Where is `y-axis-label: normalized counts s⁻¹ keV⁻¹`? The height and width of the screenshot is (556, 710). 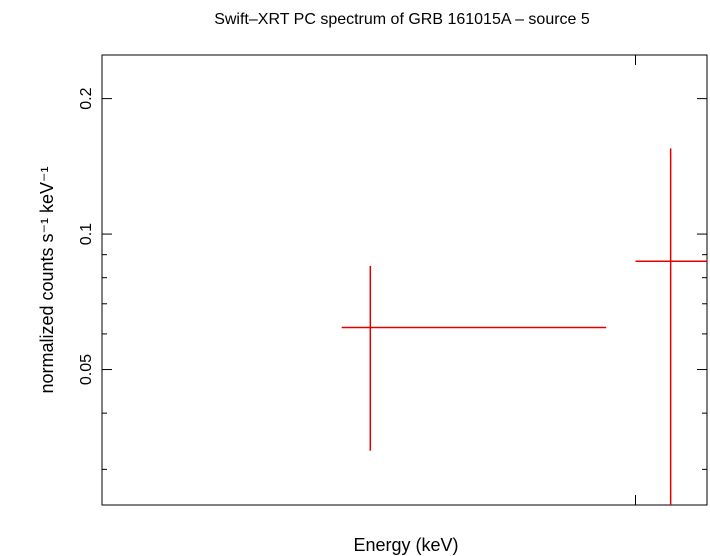
y-axis-label: normalized counts s⁻¹ keV⁻¹ is located at coordinates (47, 279).